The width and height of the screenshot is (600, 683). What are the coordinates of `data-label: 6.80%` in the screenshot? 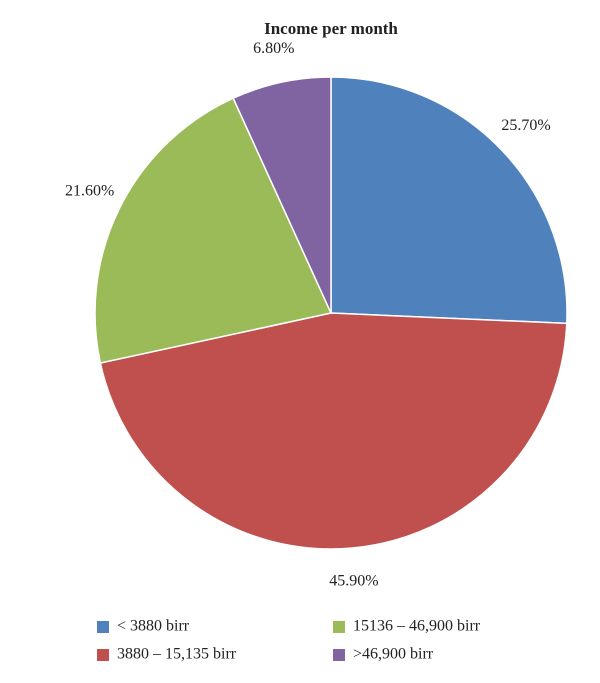 It's located at (273, 48).